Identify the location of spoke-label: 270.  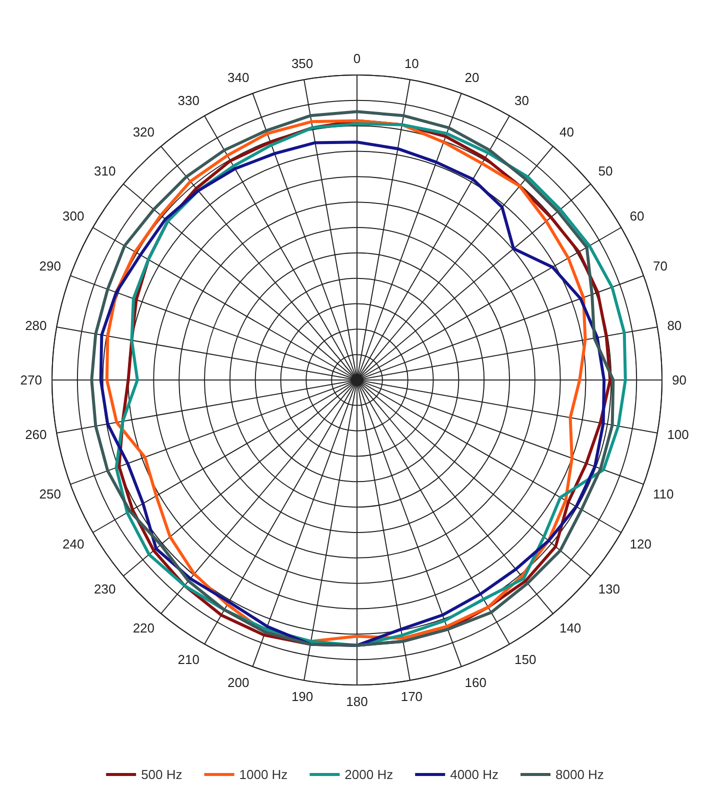
(31, 380).